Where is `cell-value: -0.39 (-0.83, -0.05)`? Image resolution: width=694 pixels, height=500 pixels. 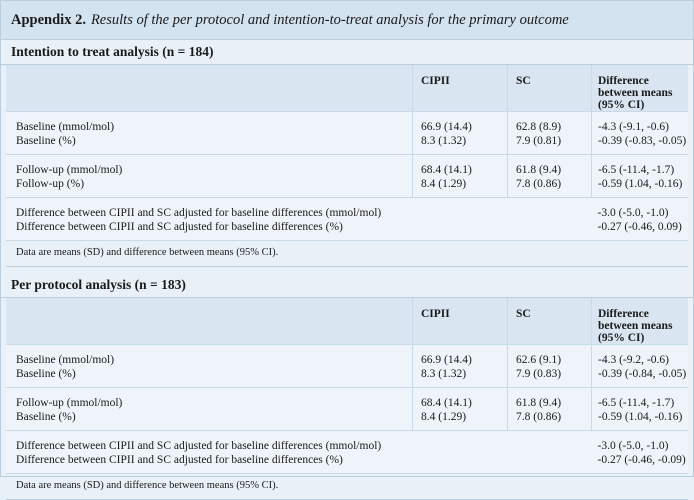 cell-value: -0.39 (-0.83, -0.05) is located at coordinates (642, 141).